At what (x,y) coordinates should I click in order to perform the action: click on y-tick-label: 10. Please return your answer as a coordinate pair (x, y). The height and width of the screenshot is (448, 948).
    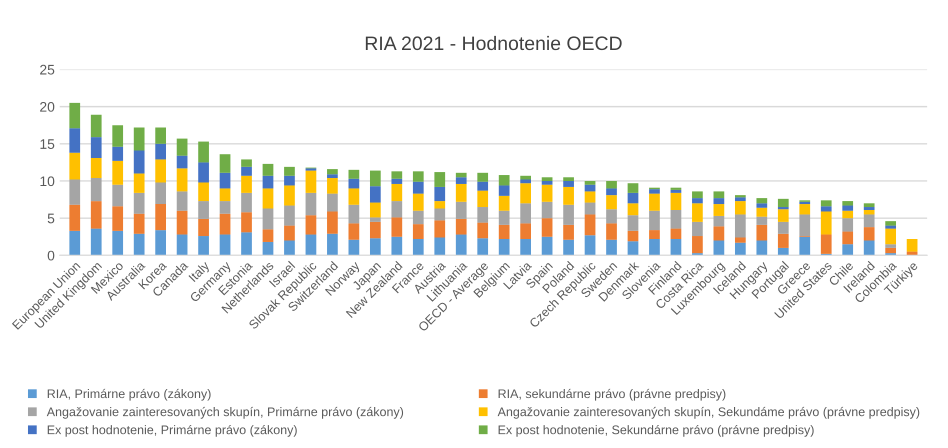
    Looking at the image, I should click on (47, 181).